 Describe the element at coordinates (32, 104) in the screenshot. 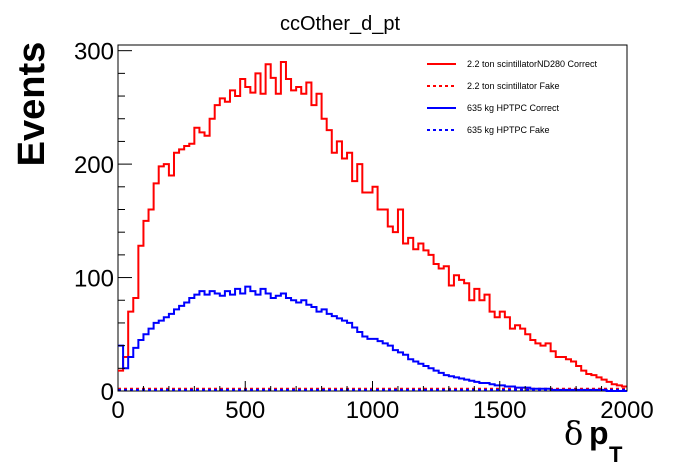

I see `y-axis-label: Events` at that location.